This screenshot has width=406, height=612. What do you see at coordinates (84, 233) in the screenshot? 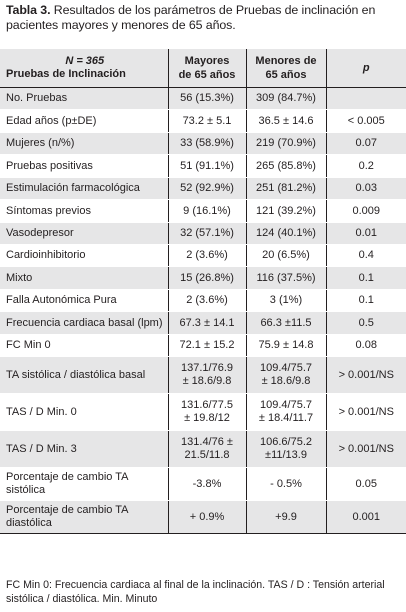
I see `row-label: Vasodepresor` at bounding box center [84, 233].